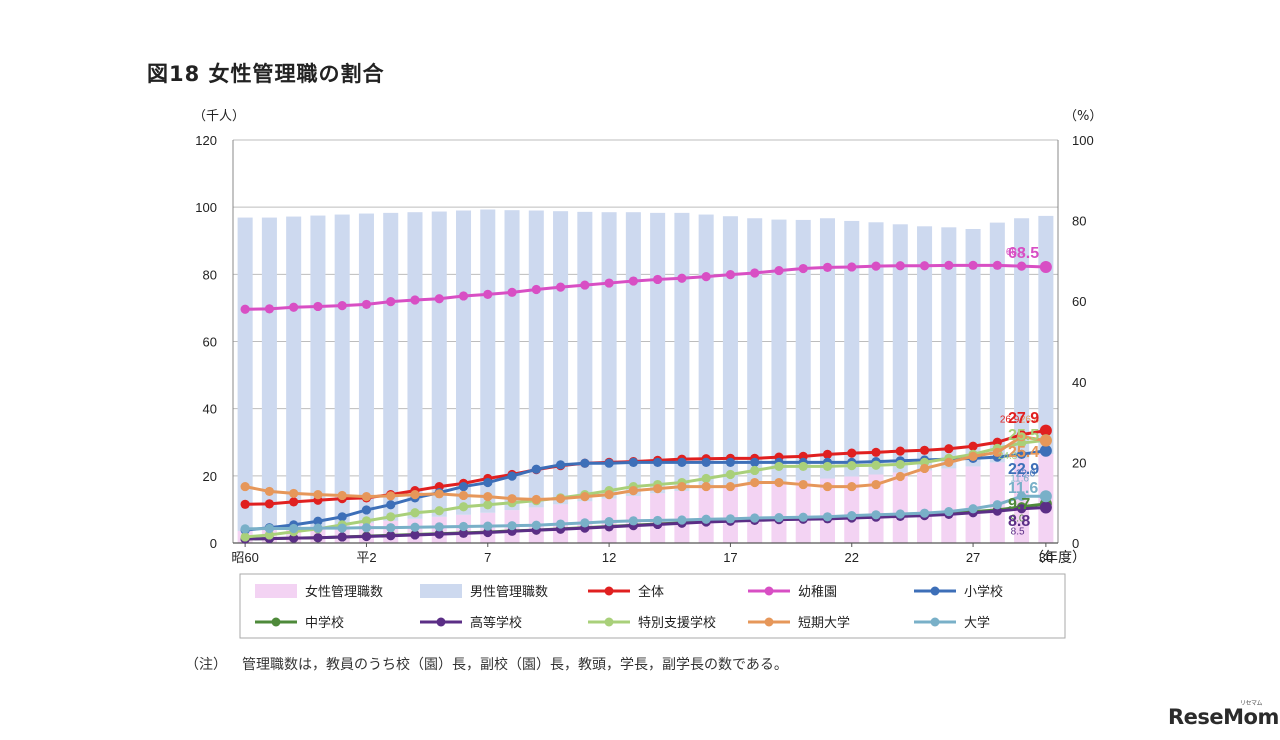  Describe the element at coordinates (651, 592) in the screenshot. I see `legend-label-全体: 全体` at that location.